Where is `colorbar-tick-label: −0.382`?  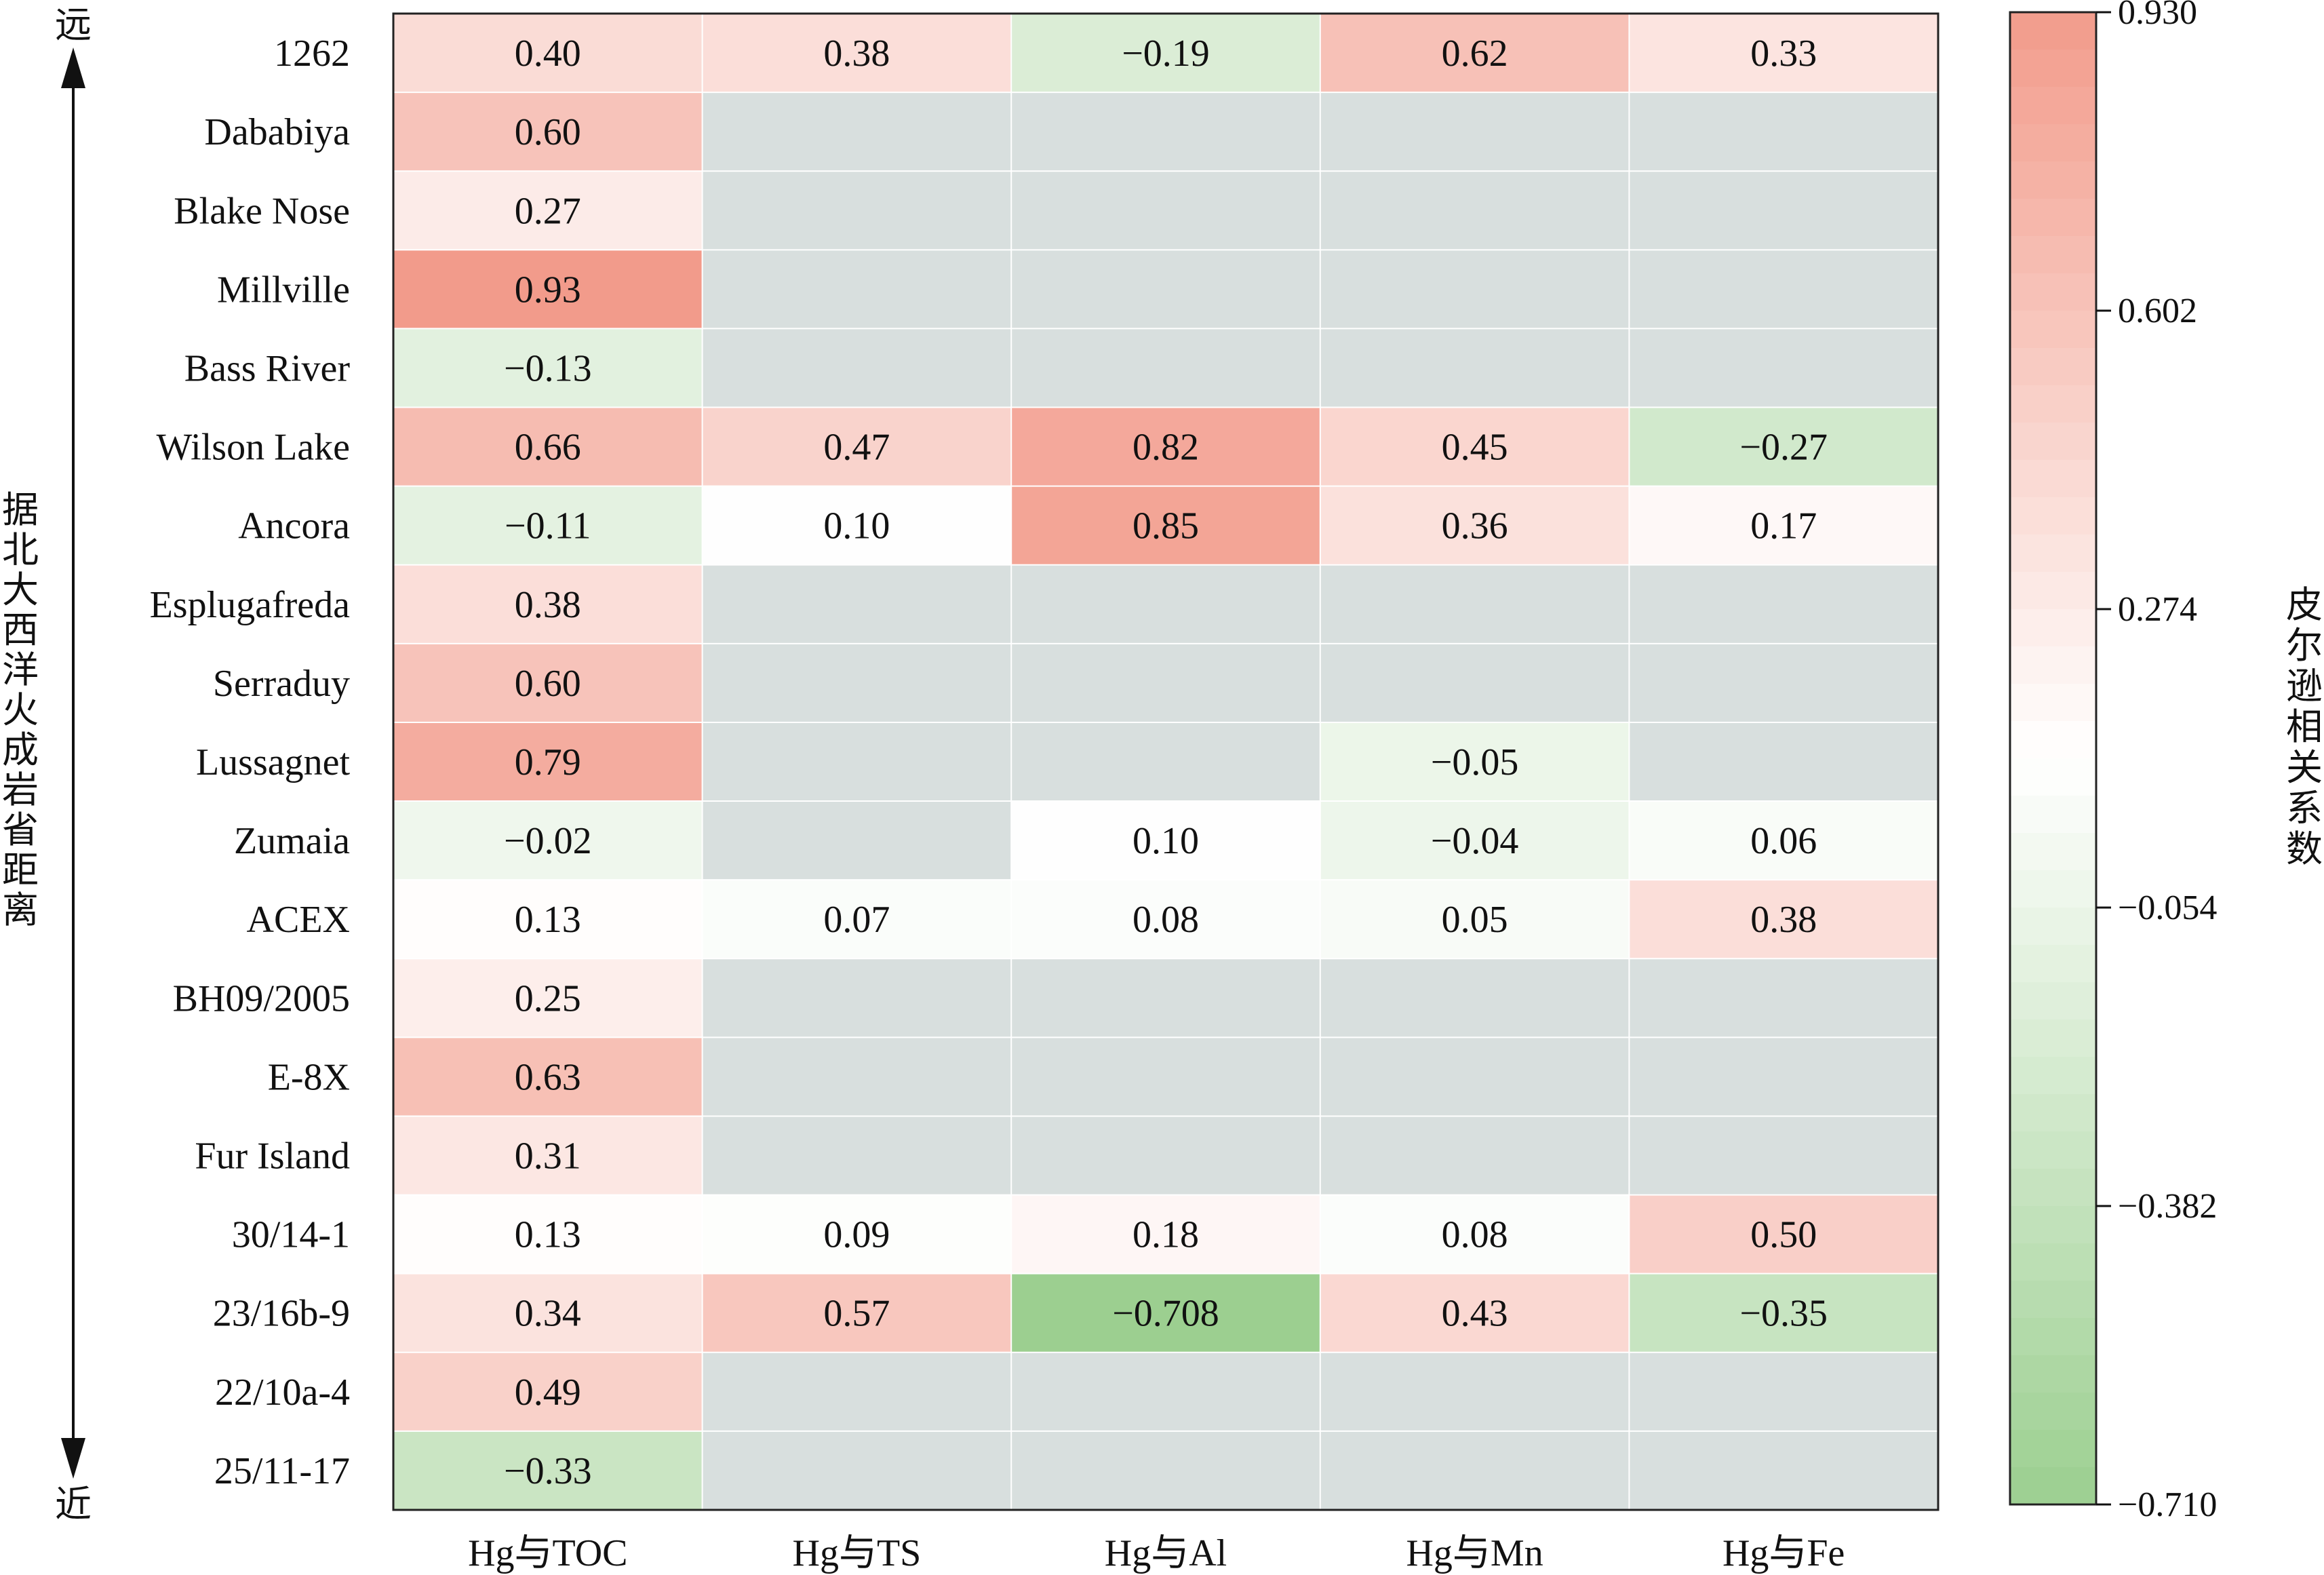 colorbar-tick-label: −0.382 is located at coordinates (2167, 1206).